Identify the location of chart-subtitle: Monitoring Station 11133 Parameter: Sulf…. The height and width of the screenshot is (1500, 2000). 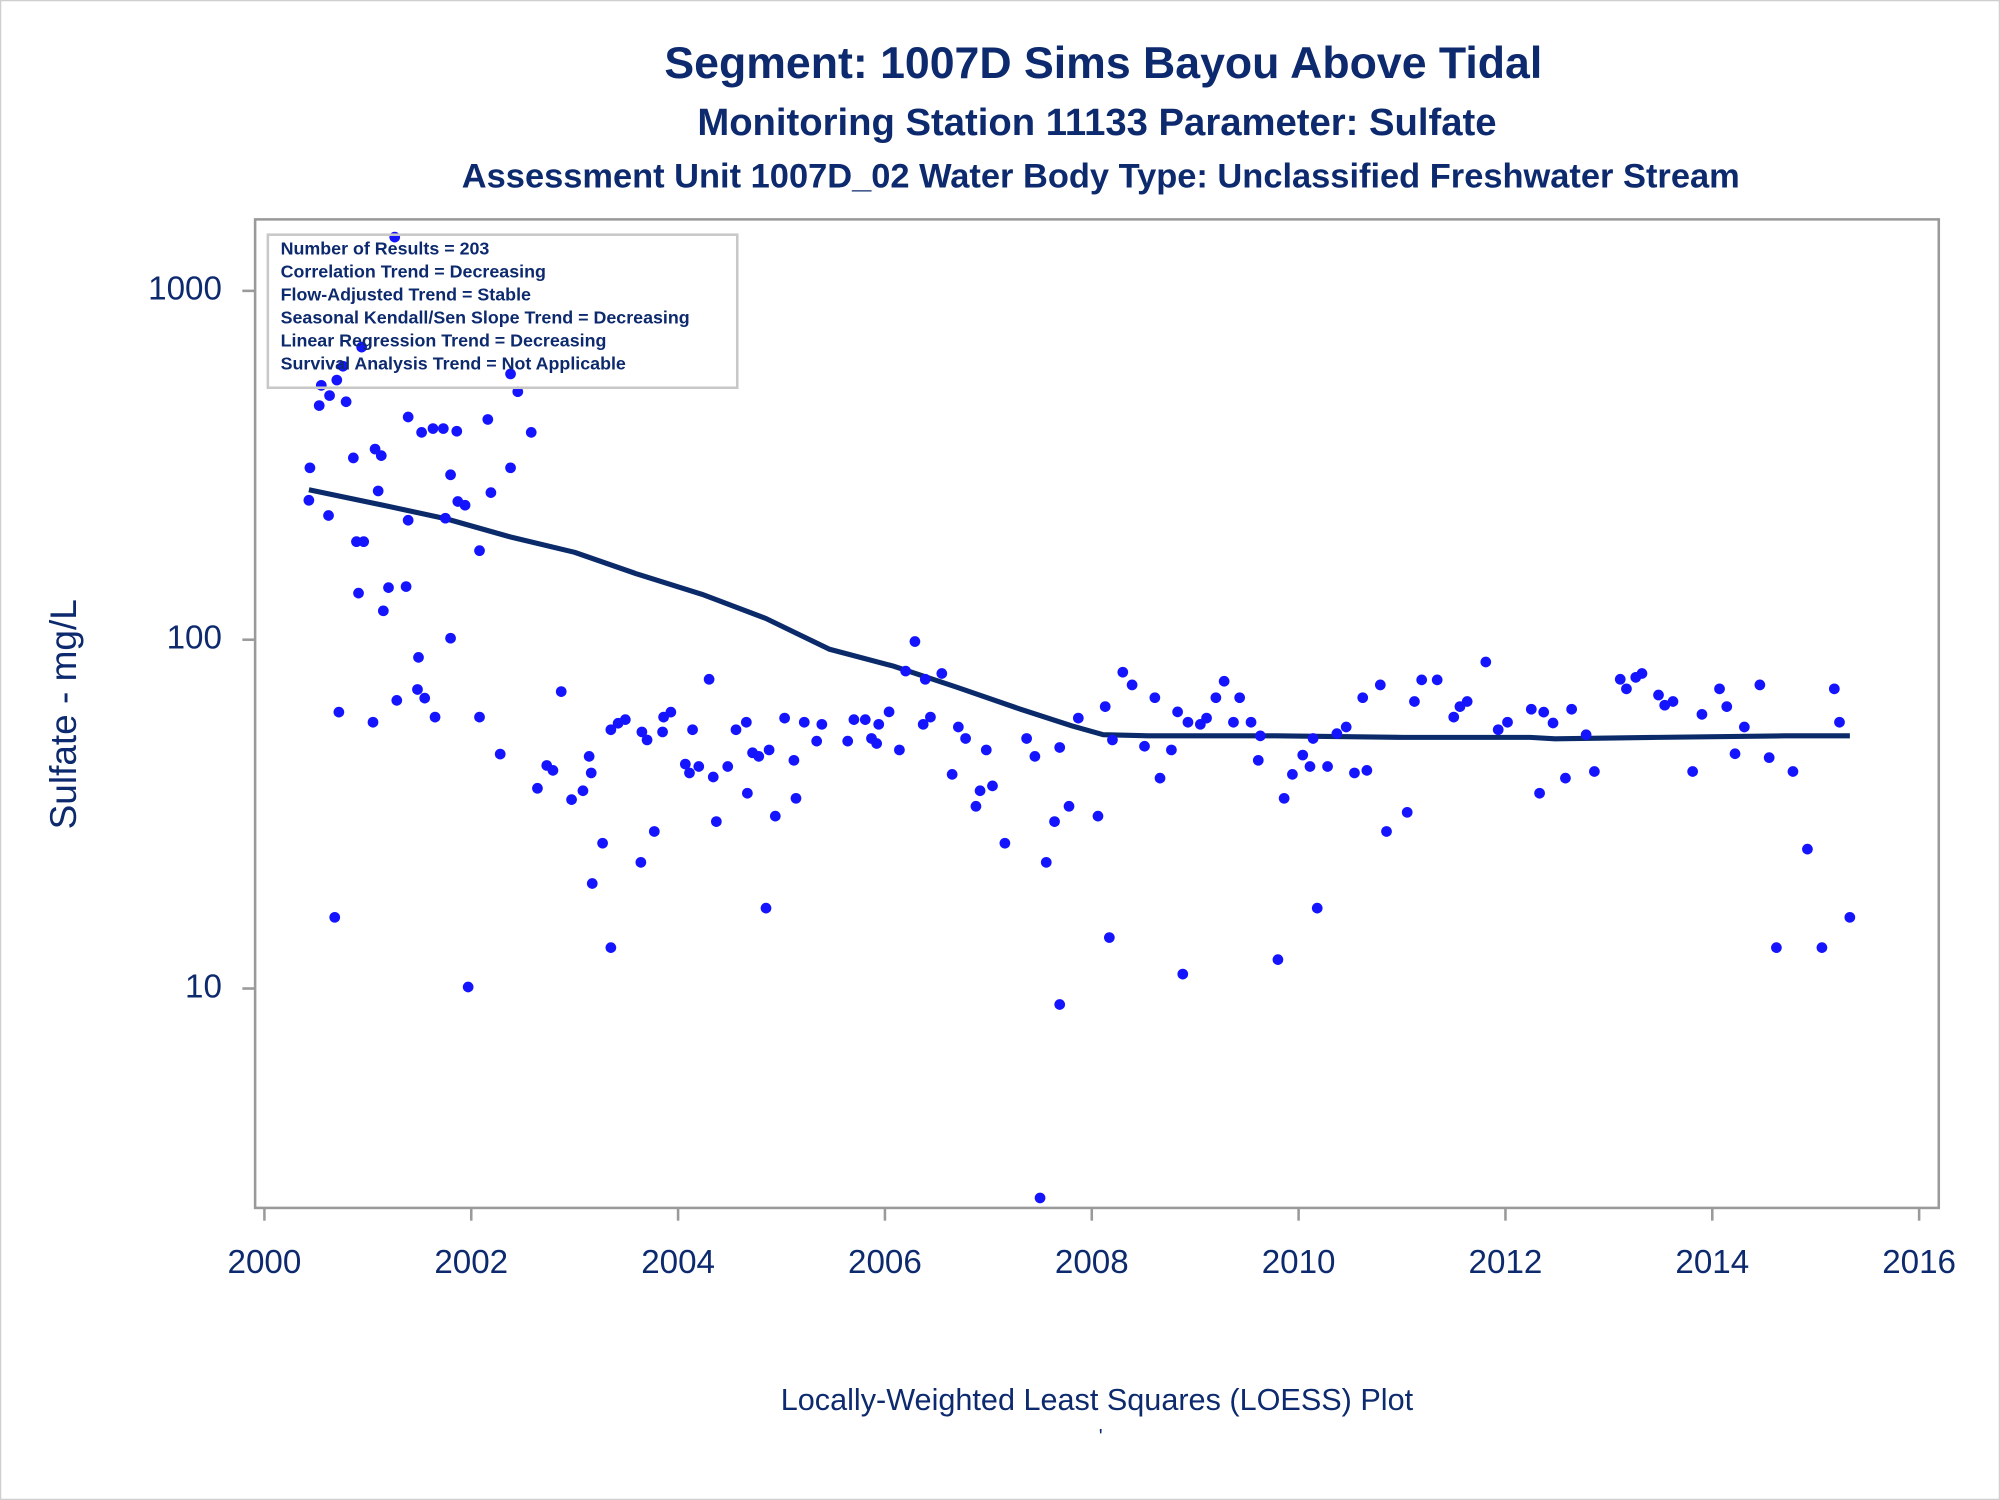
(1096, 122).